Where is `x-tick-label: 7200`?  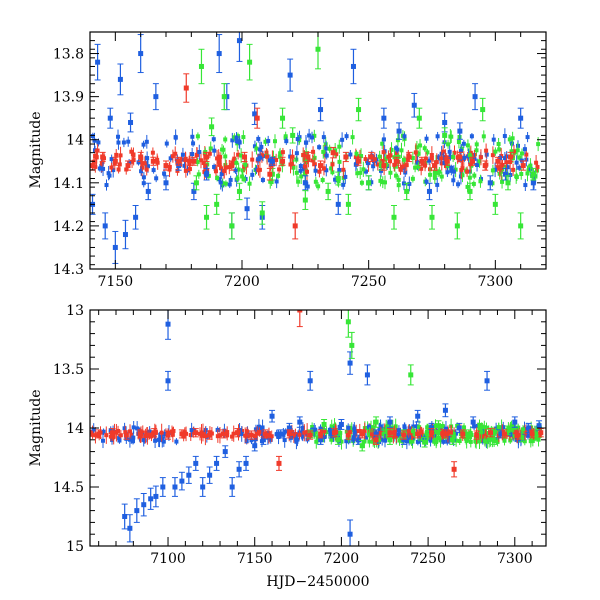
x-tick-label: 7200 is located at coordinates (342, 559).